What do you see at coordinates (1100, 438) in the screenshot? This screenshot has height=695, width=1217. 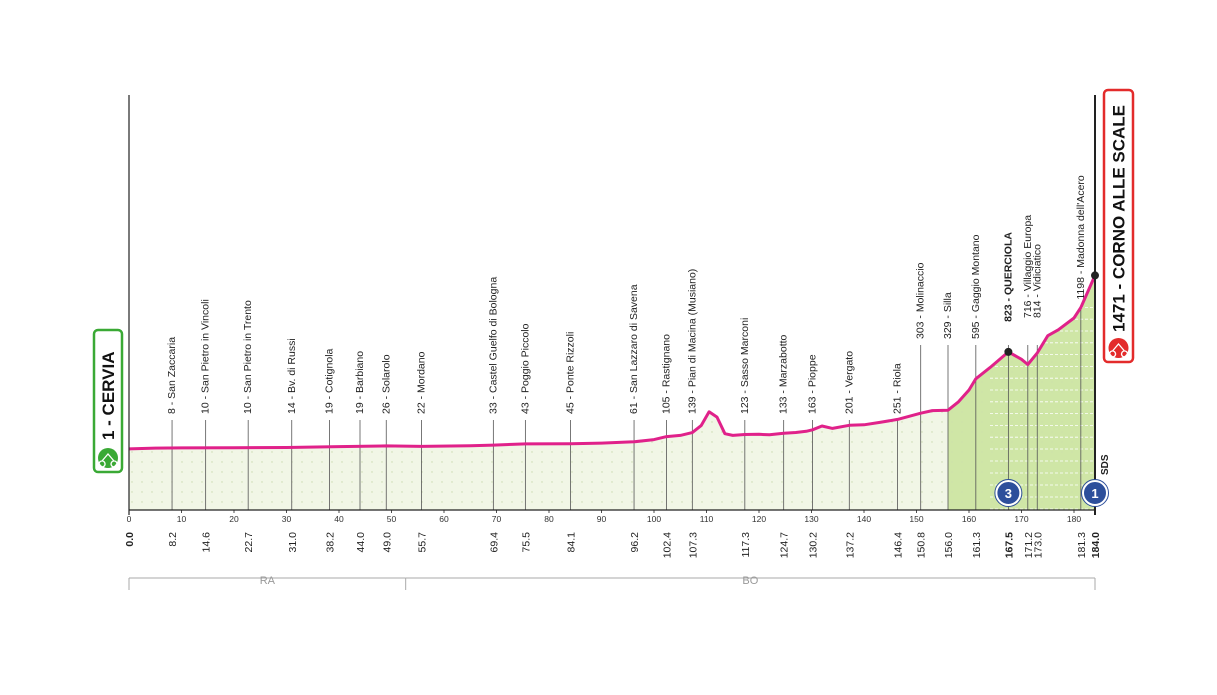 I see `altitude-tick-label: 100` at bounding box center [1100, 438].